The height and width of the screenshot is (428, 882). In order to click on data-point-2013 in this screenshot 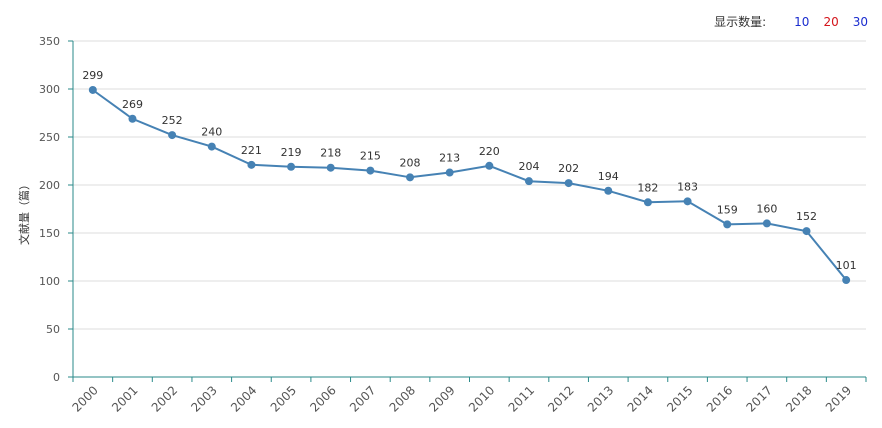, I will do `click(608, 190)`.